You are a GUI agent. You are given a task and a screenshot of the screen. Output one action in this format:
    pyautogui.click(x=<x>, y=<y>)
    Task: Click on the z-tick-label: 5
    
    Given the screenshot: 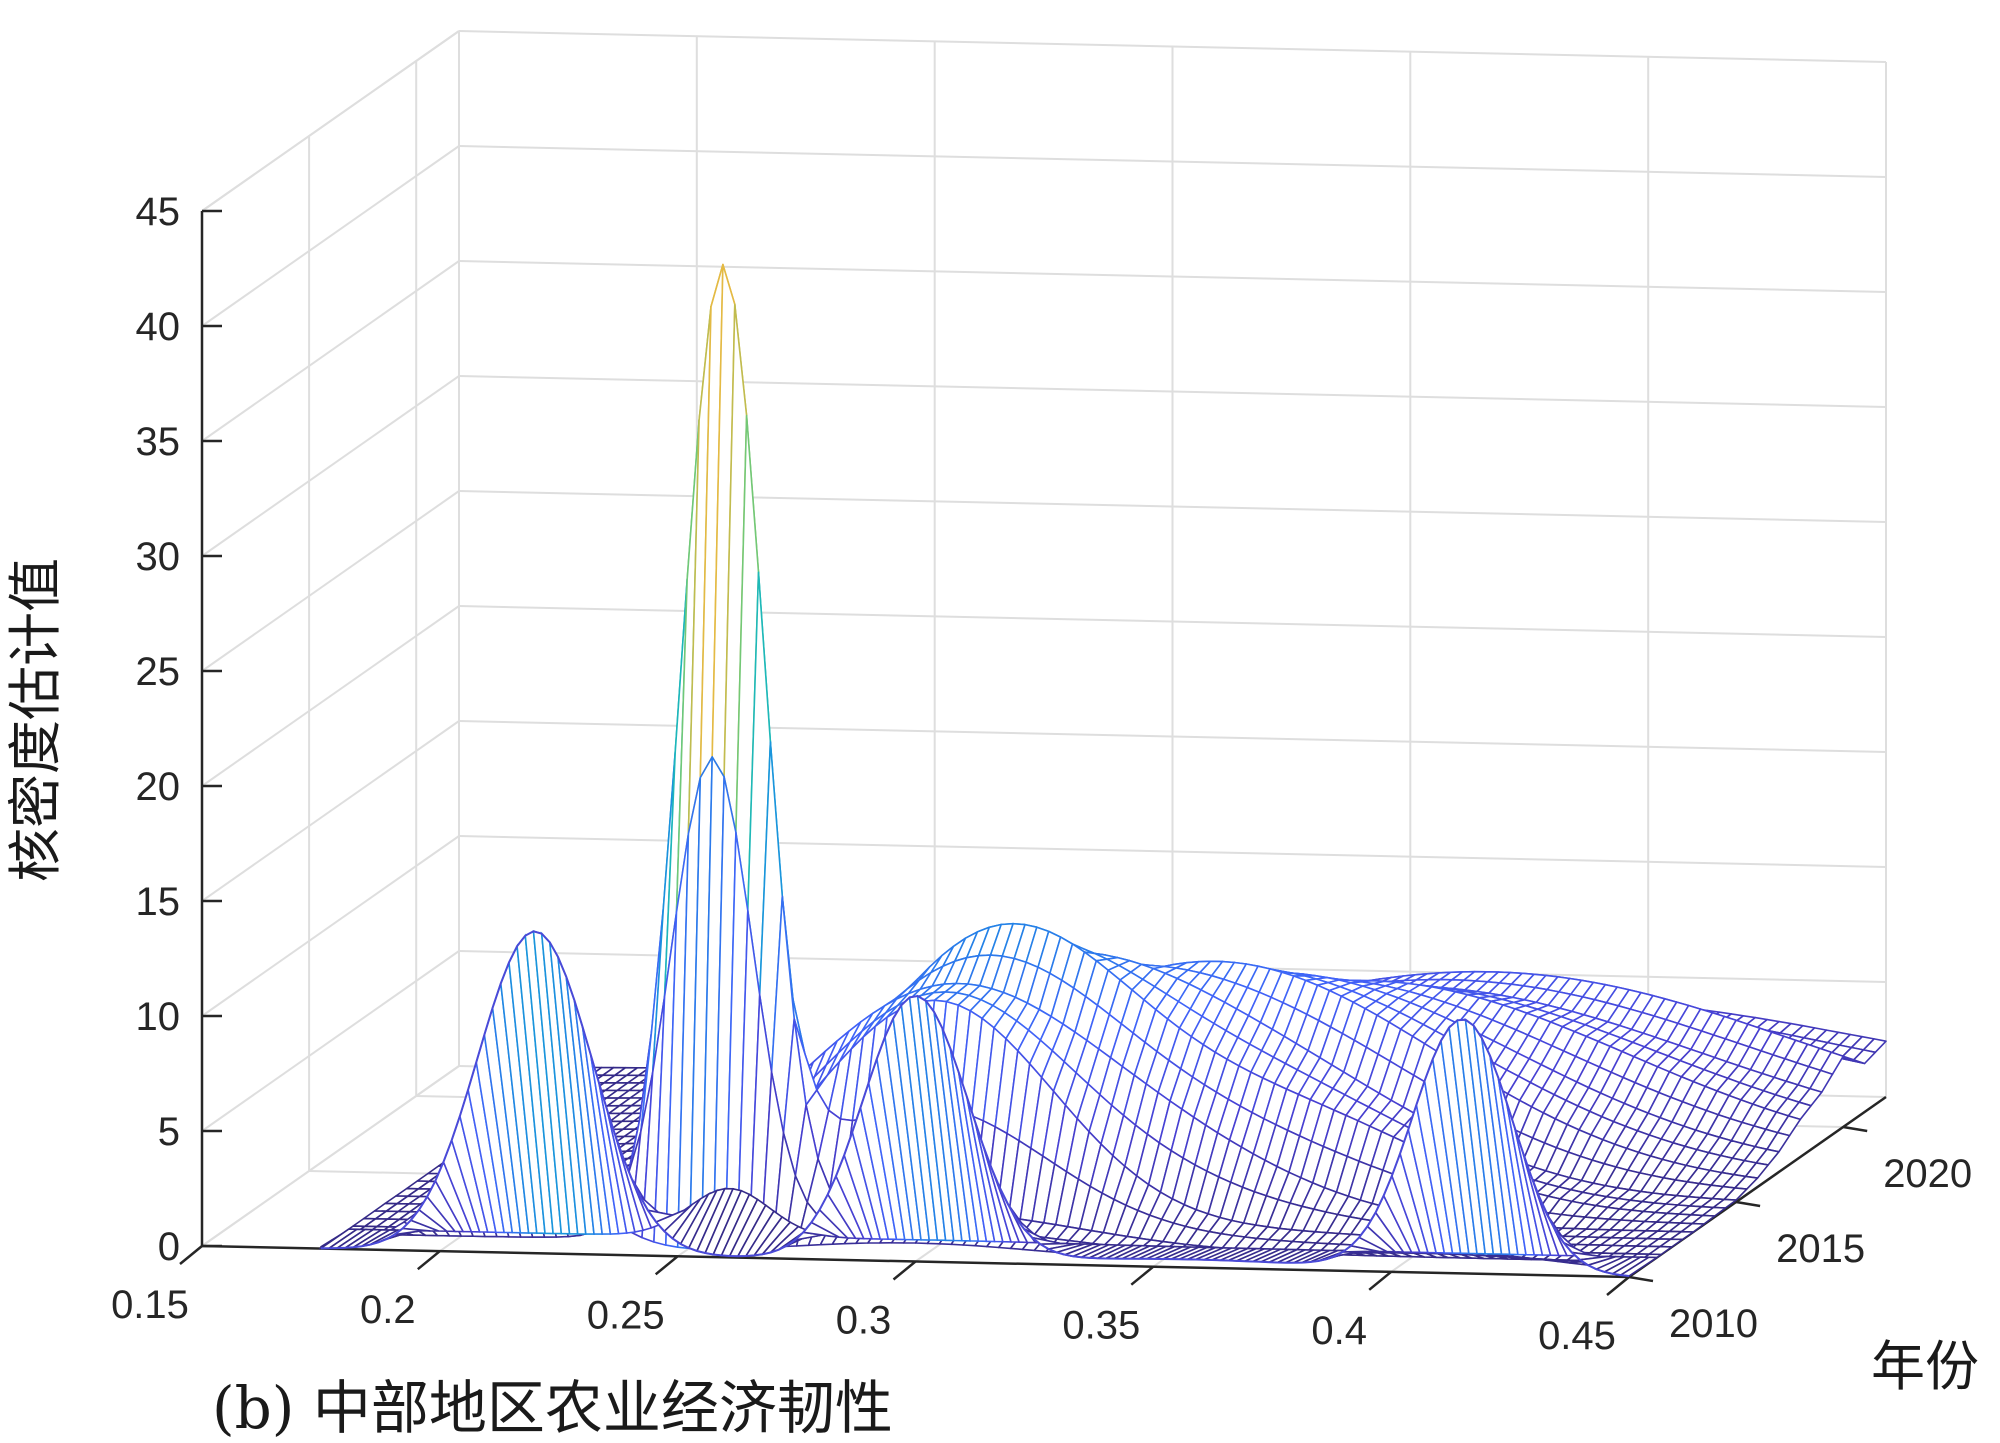 What is the action you would take?
    pyautogui.click(x=169, y=1132)
    